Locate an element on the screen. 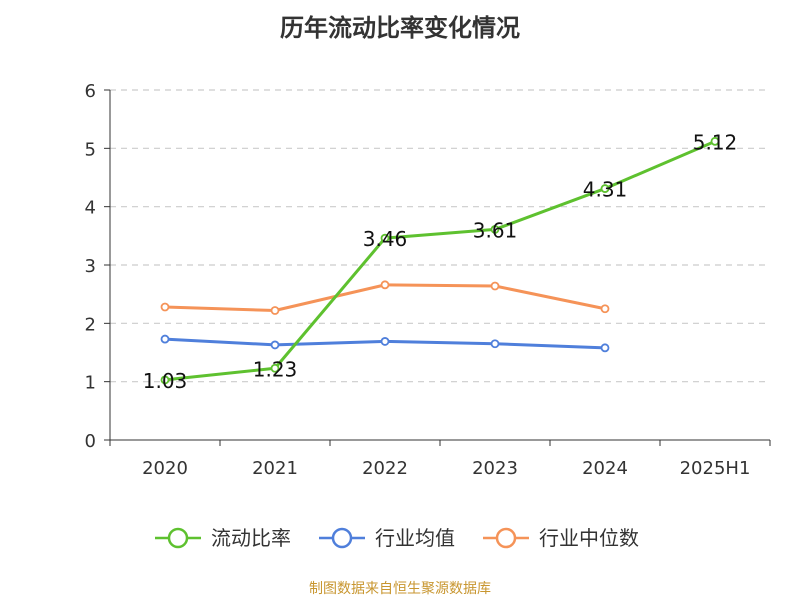  data-label: 1.23 is located at coordinates (275, 369).